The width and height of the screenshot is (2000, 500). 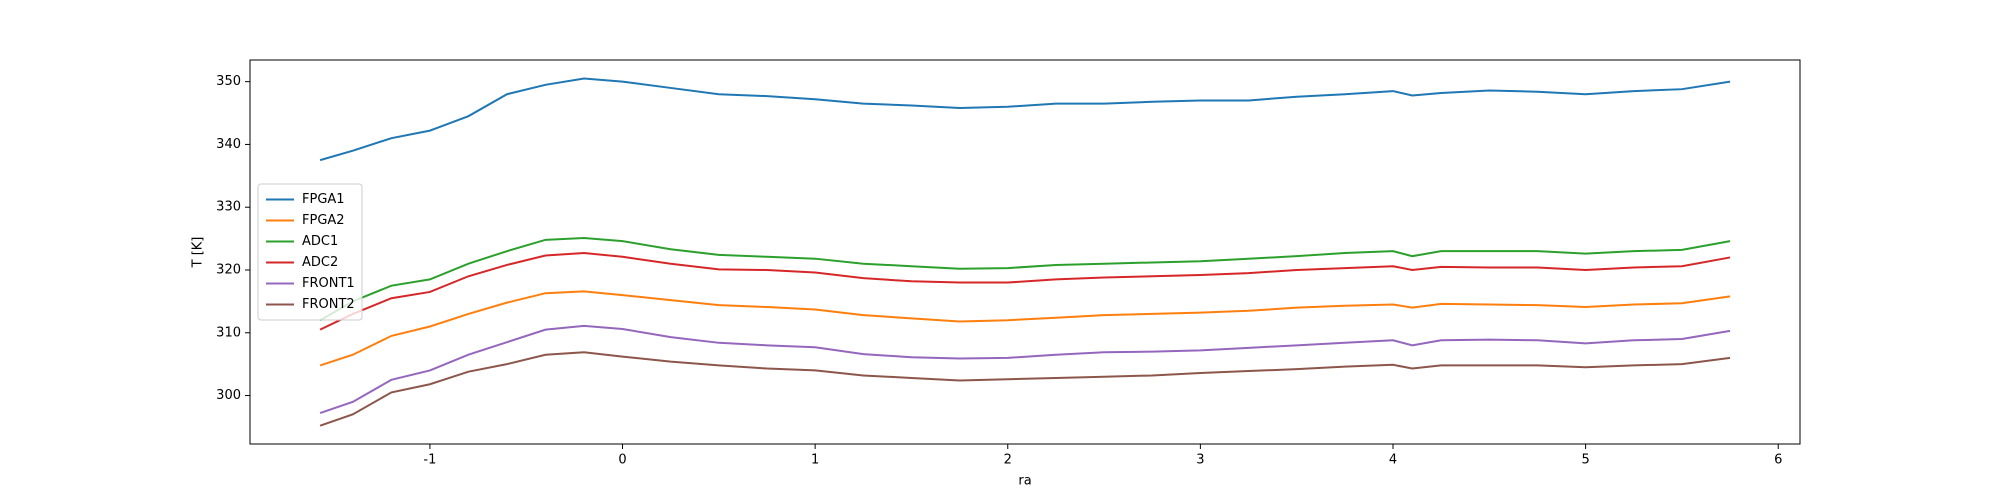 What do you see at coordinates (1393, 460) in the screenshot?
I see `x-tick-label: 4` at bounding box center [1393, 460].